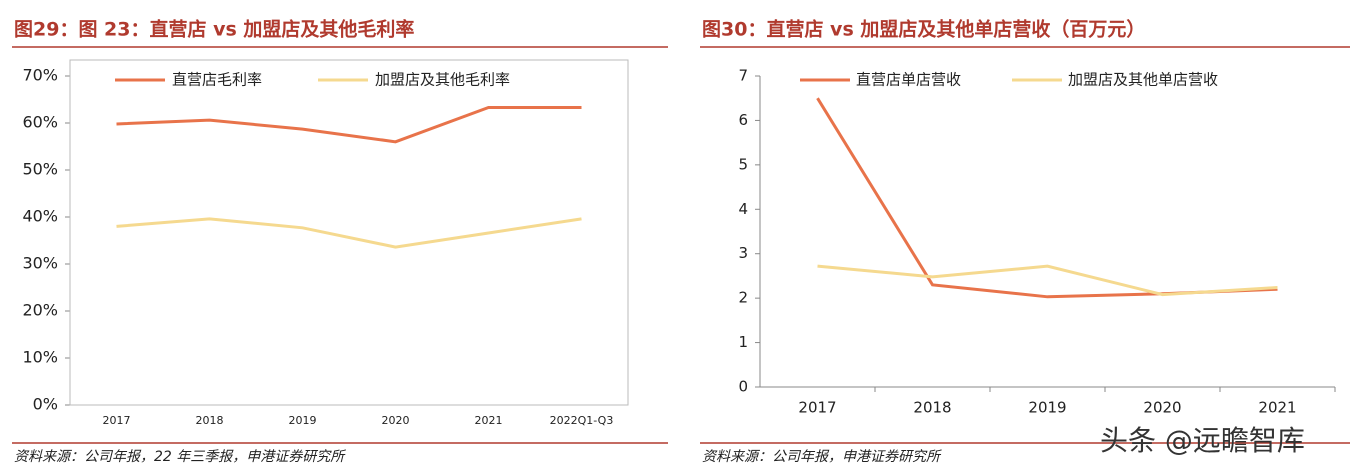  Describe the element at coordinates (217, 80) in the screenshot. I see `legend-label: 直营店毛利率` at that location.